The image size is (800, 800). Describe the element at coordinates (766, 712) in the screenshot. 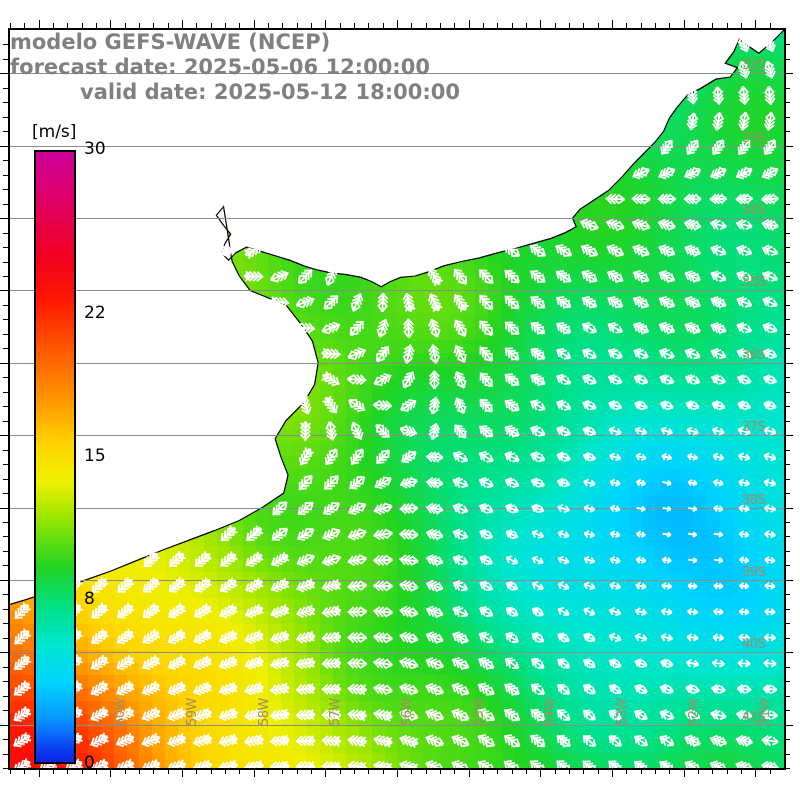

I see `lon-label-51w: 51W` at that location.